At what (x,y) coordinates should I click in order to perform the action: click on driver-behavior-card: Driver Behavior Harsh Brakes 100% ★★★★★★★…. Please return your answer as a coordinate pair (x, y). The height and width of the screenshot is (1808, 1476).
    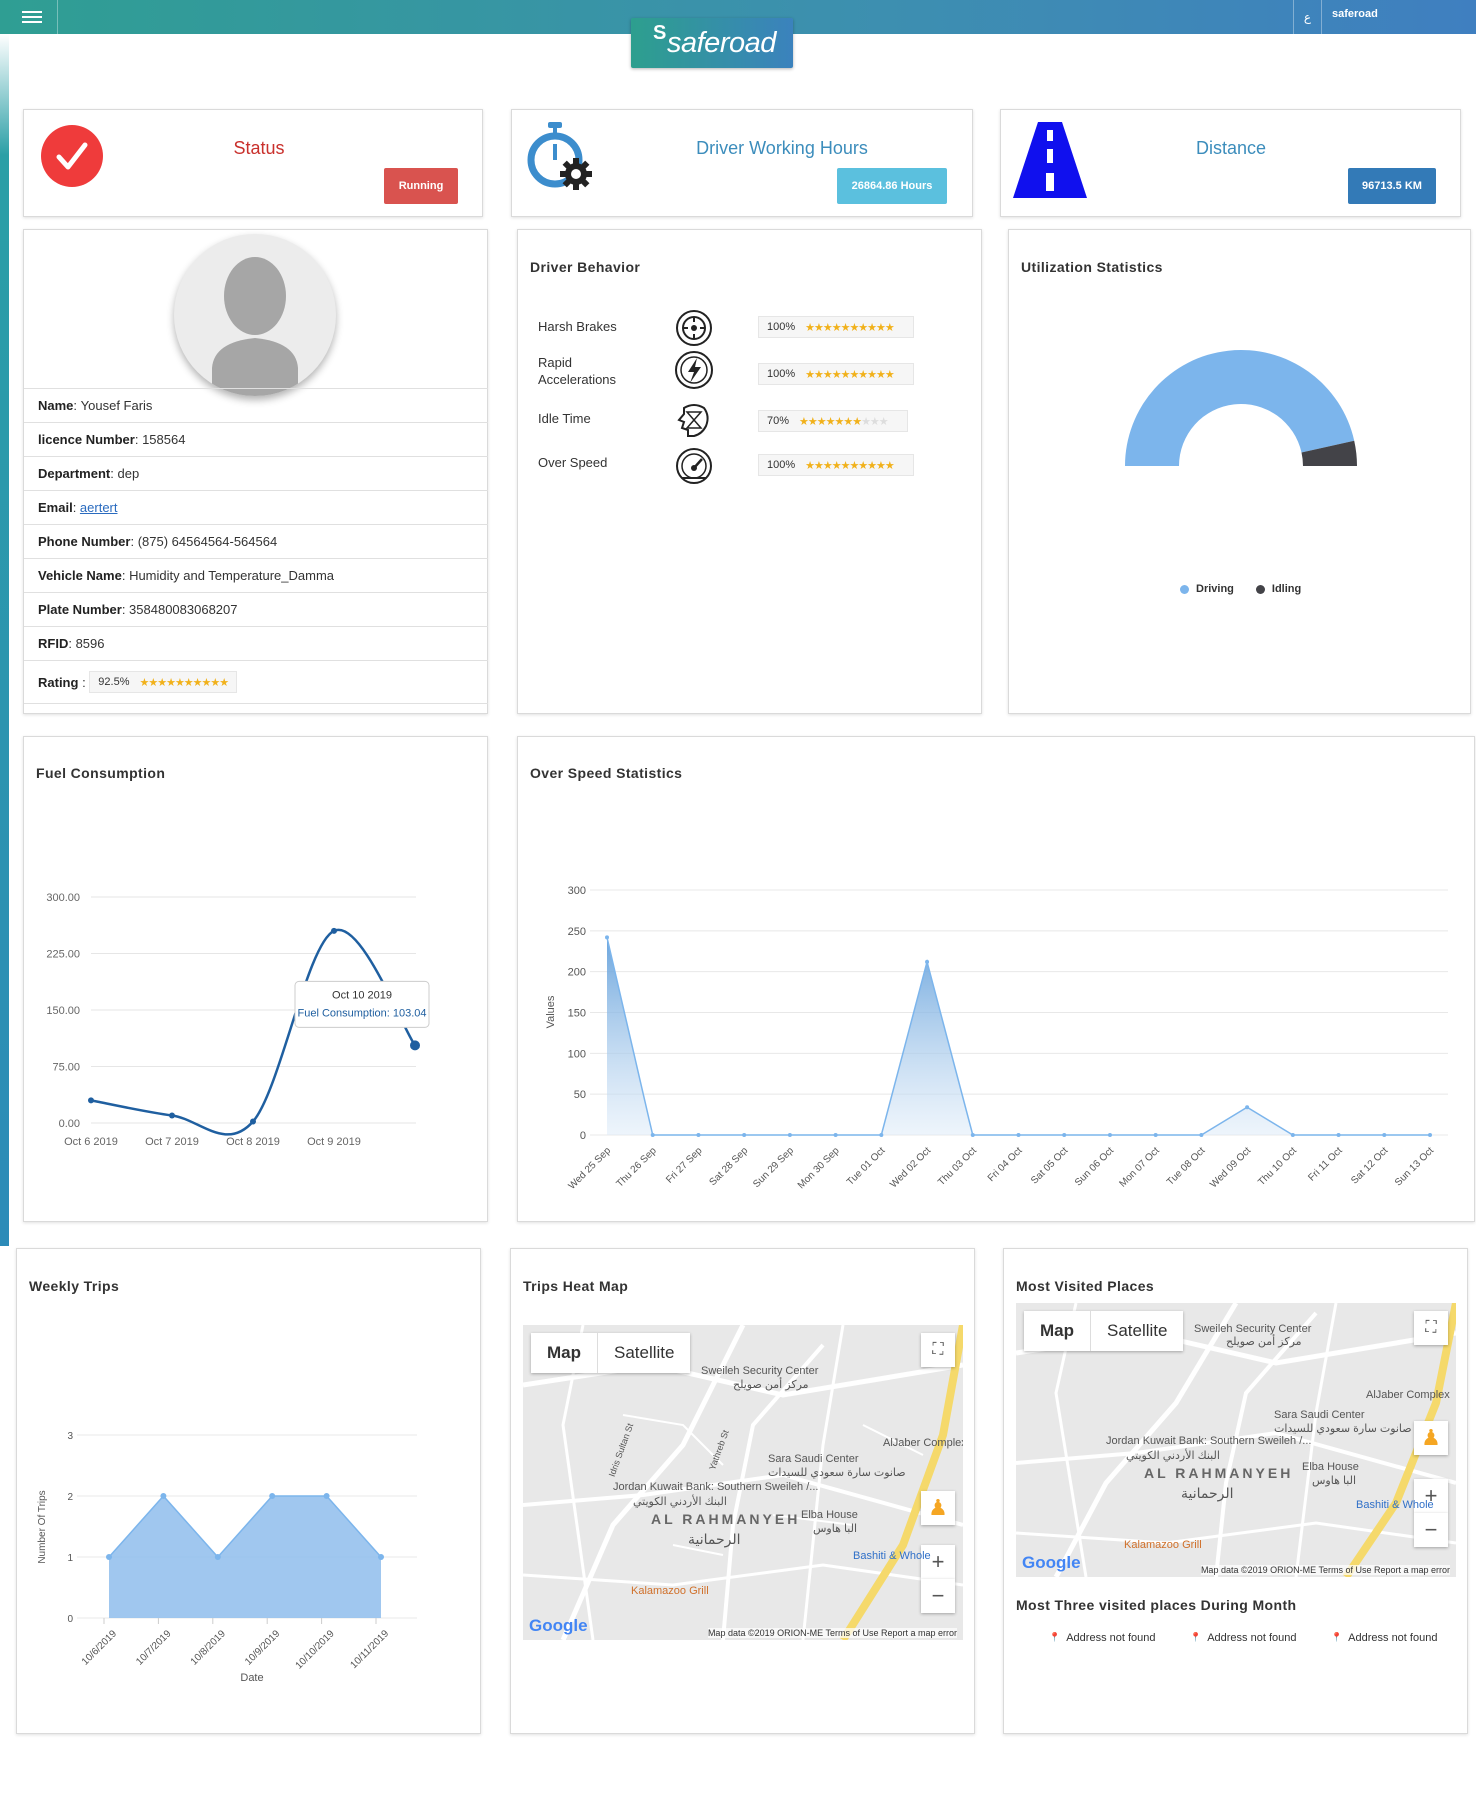
    Looking at the image, I should click on (749, 471).